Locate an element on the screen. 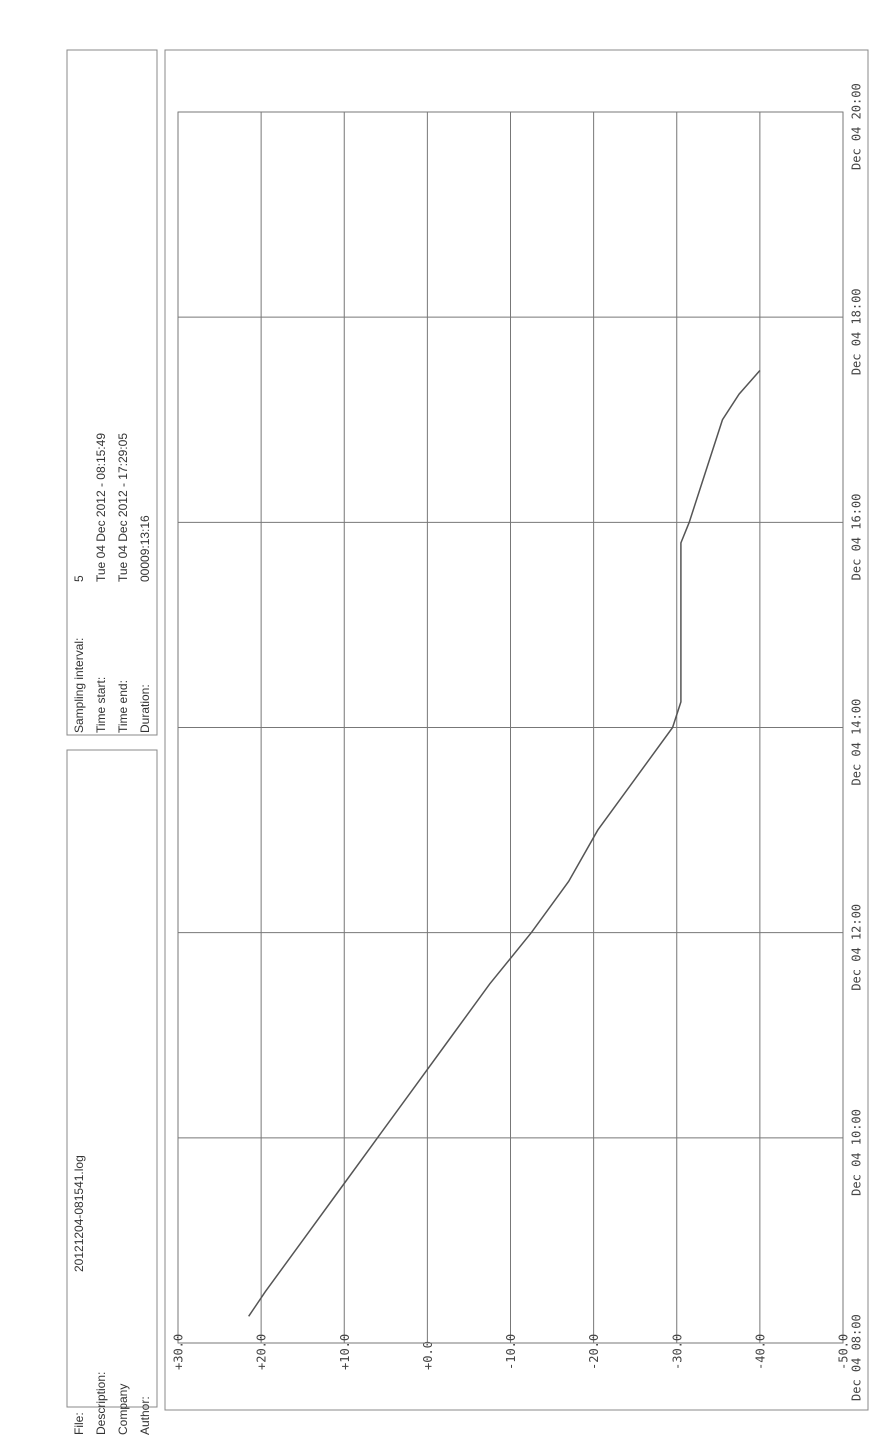 The image size is (871, 1453). x-tick-label: Dec 04 16:00 is located at coordinates (857, 537).